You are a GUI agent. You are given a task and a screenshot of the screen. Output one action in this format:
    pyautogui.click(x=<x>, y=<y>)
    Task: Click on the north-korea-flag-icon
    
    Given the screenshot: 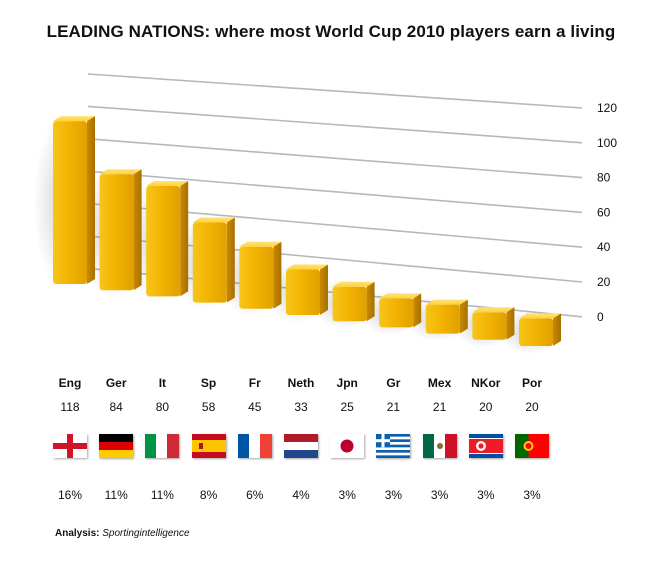 What is the action you would take?
    pyautogui.click(x=485, y=446)
    